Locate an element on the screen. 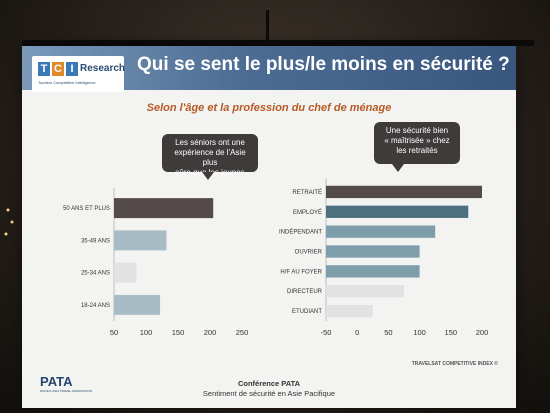 This screenshot has height=413, width=550. chart-2-category-label: RETRAITÉ is located at coordinates (307, 192).